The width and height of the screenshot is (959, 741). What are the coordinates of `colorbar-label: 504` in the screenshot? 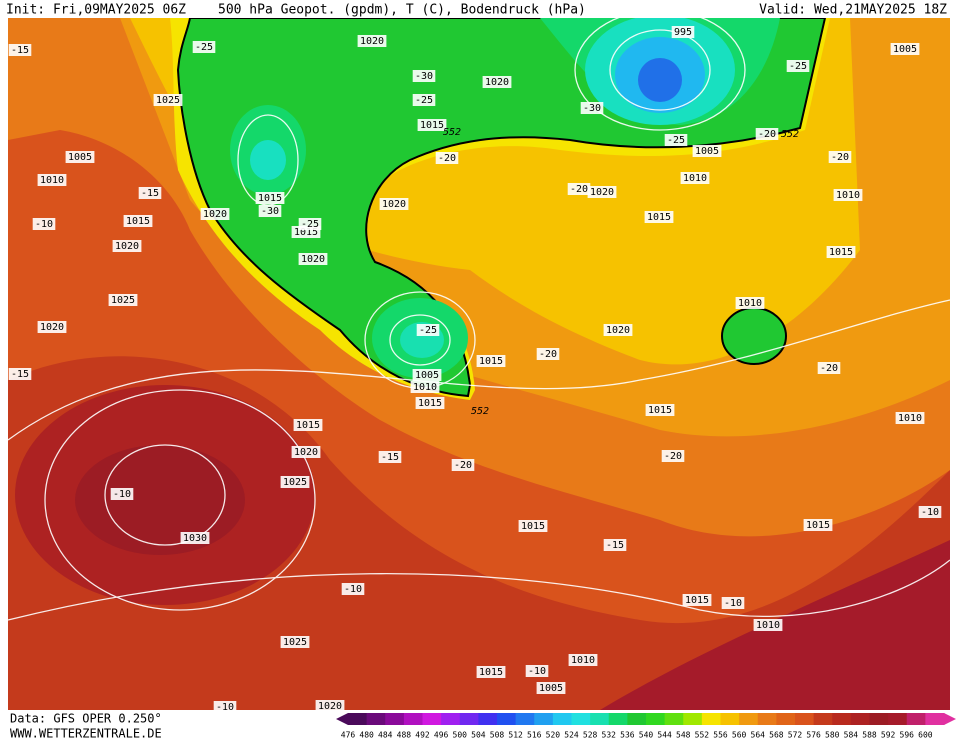 It's located at (478, 735).